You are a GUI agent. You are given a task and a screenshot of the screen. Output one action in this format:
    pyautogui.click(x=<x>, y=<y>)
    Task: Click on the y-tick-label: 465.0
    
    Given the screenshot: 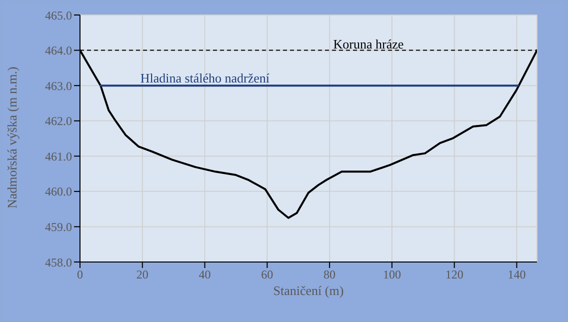 What is the action you would take?
    pyautogui.click(x=58, y=15)
    